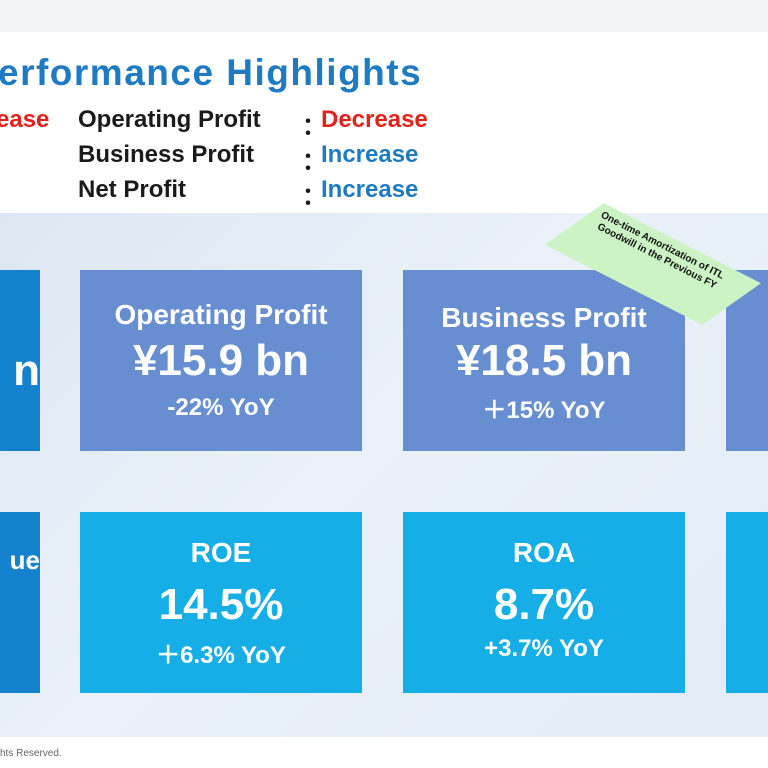 The height and width of the screenshot is (768, 768). I want to click on kpi-change: ＋6.3% YoY, so click(221, 655).